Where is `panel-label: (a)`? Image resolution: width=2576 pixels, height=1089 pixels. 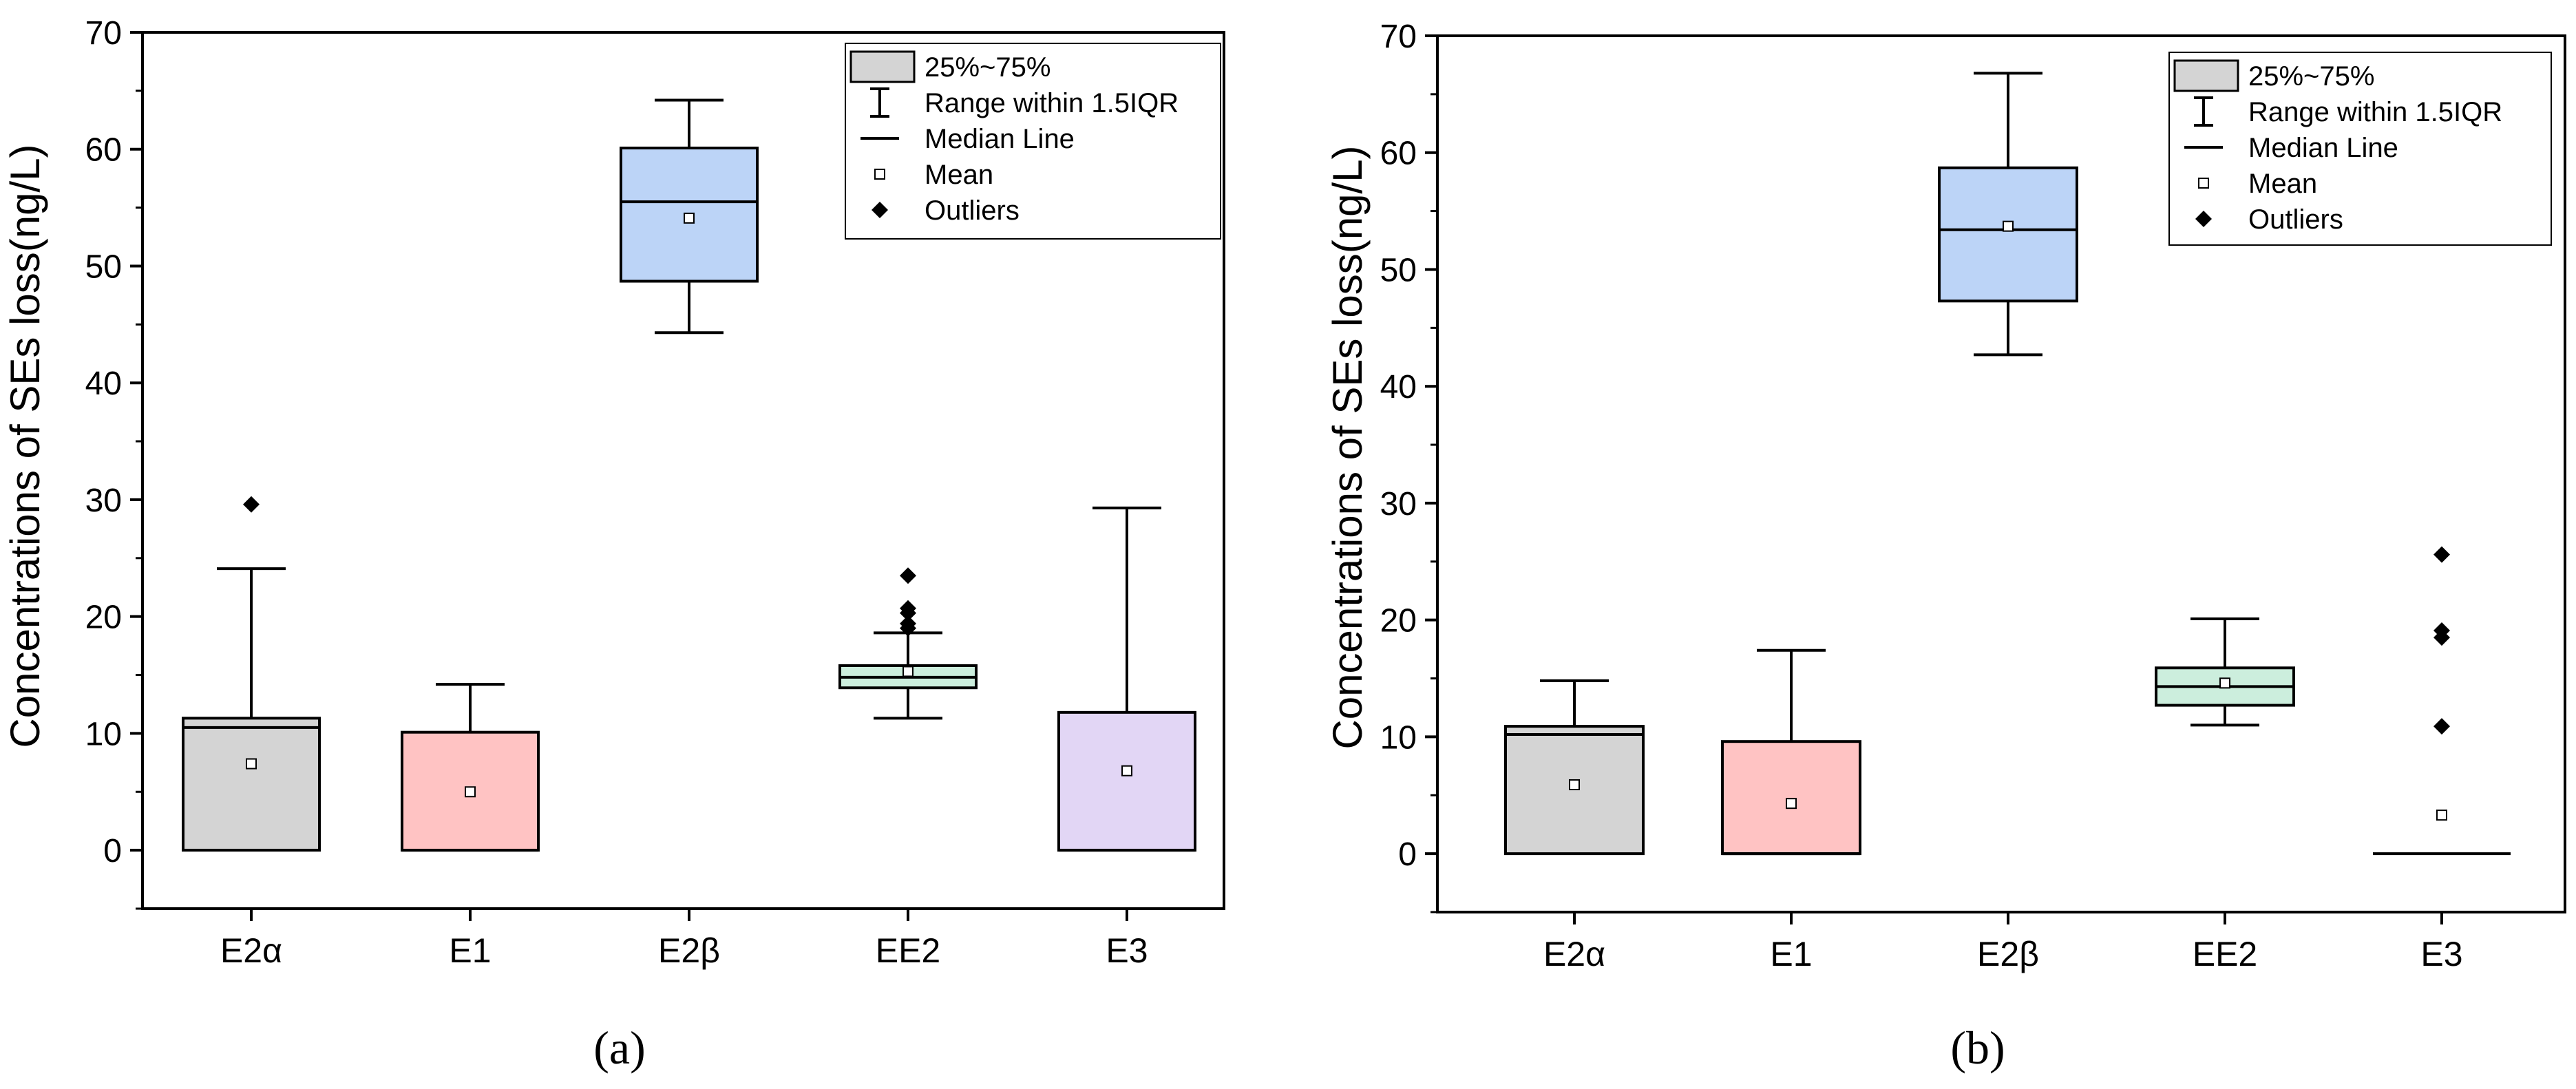
panel-label: (a) is located at coordinates (619, 1048).